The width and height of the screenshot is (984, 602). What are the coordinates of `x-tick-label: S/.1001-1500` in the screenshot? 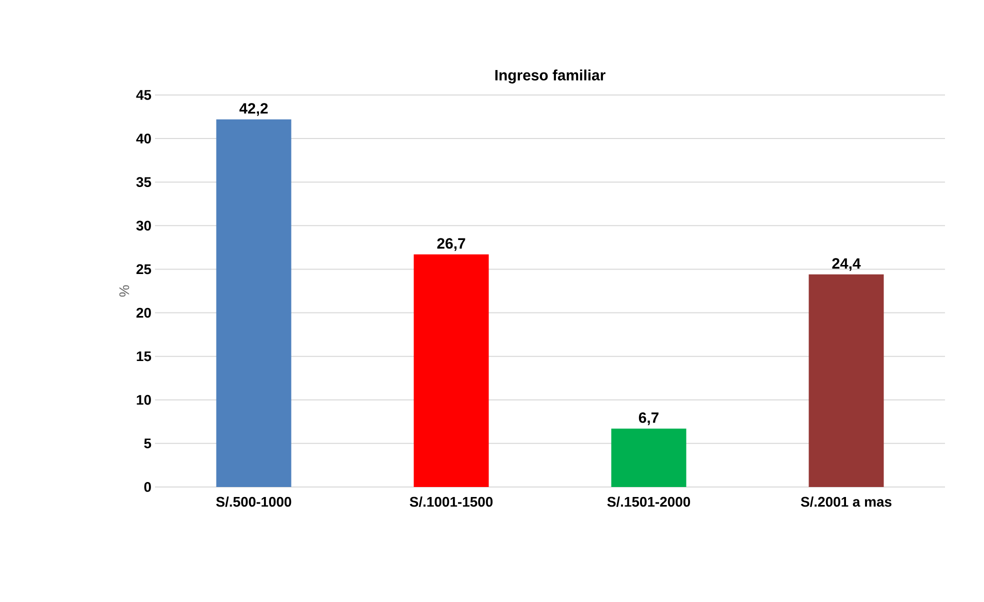 It's located at (451, 501).